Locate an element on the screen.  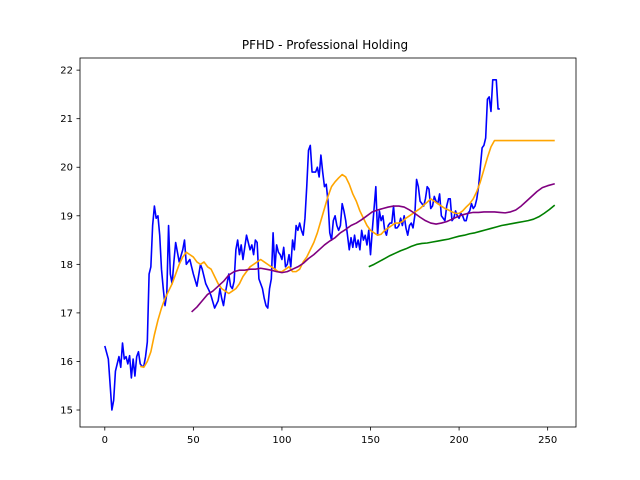
x-tick-label: 250 is located at coordinates (547, 440).